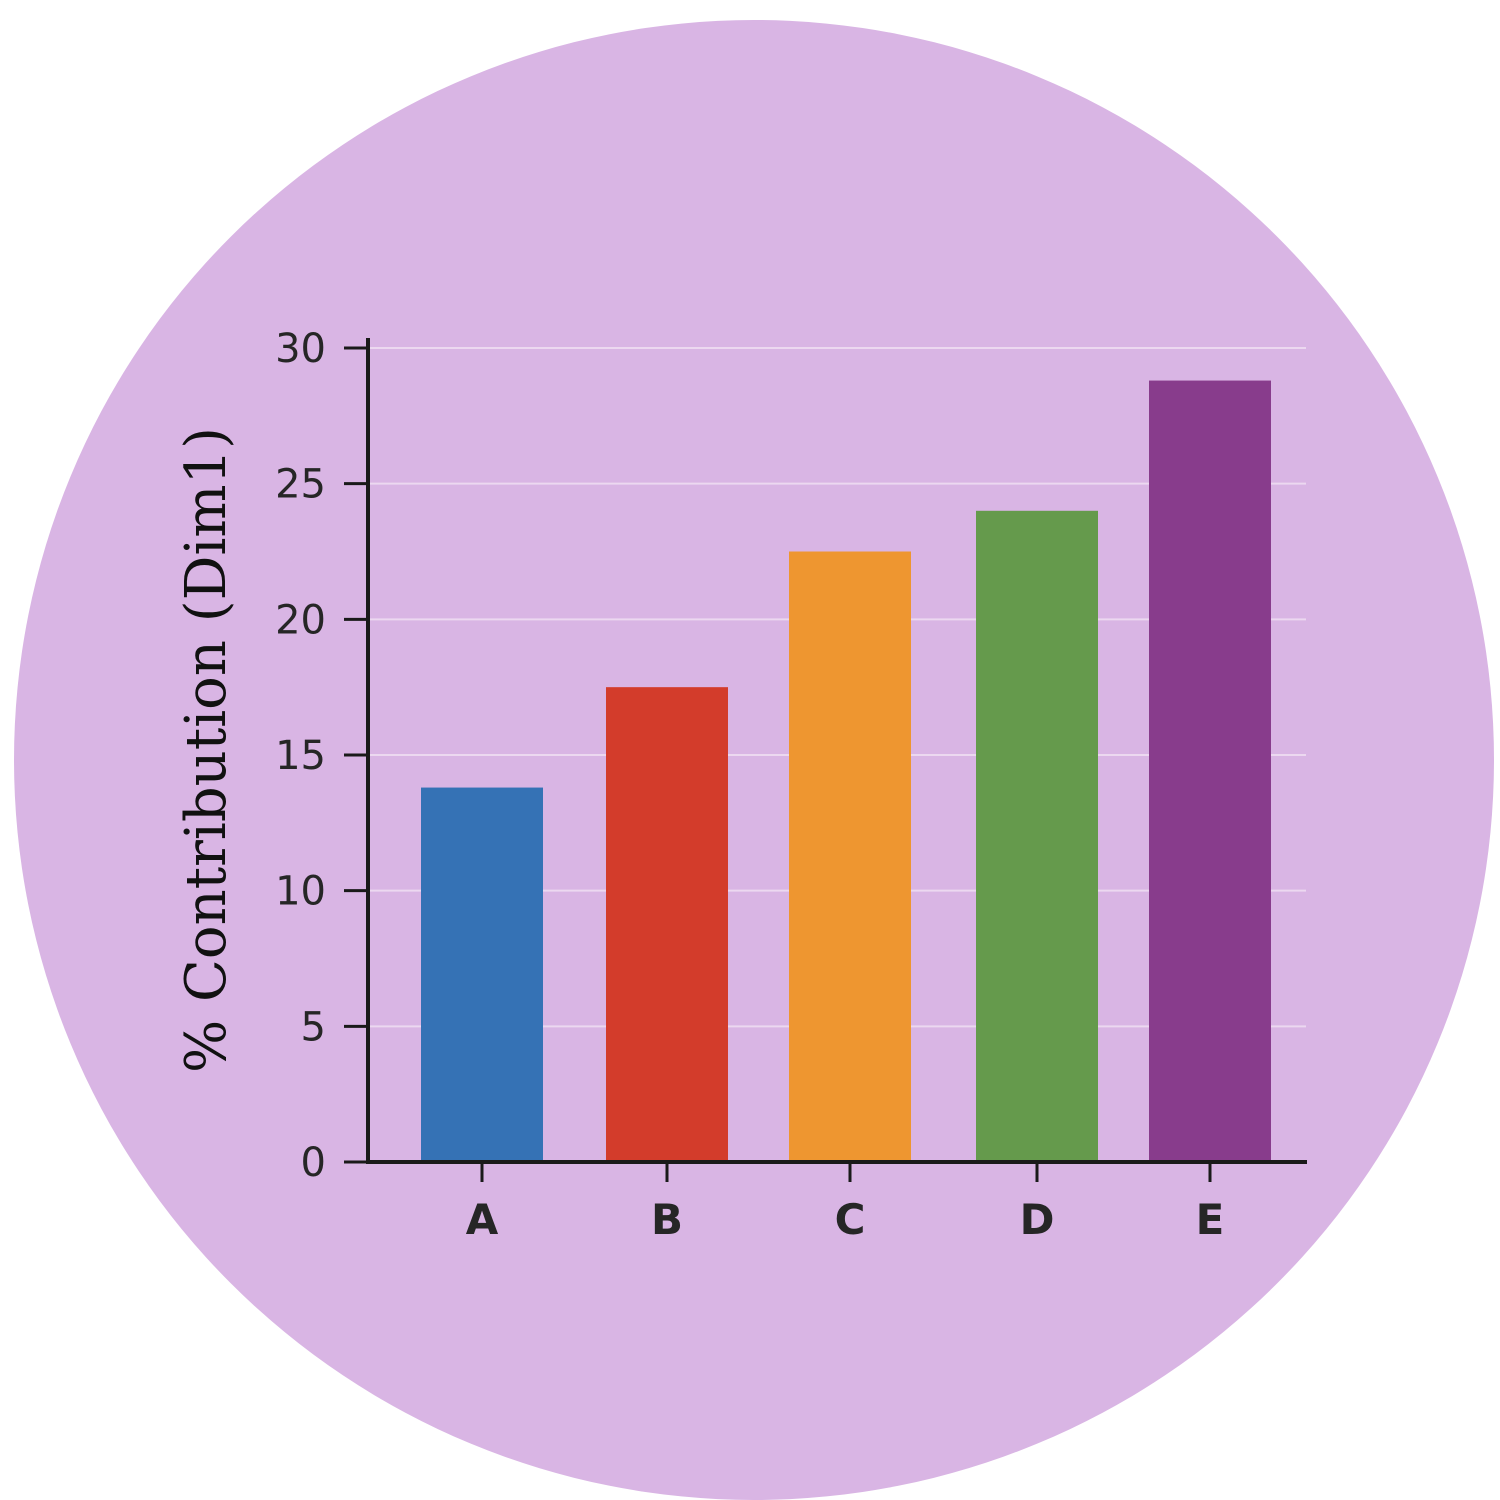 The width and height of the screenshot is (1500, 1500). What do you see at coordinates (1037, 836) in the screenshot?
I see `bar-D` at bounding box center [1037, 836].